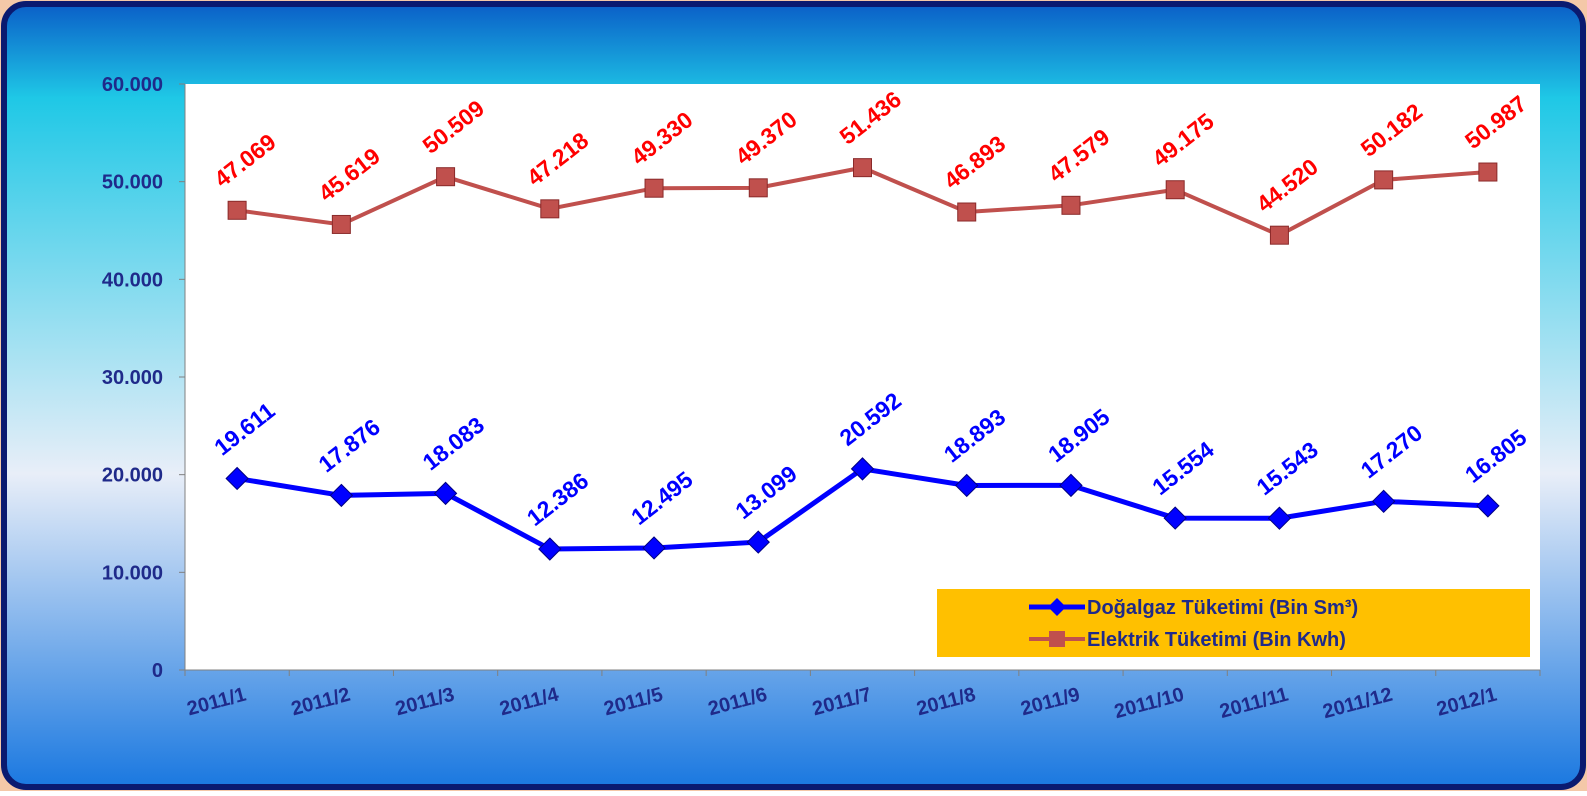 The height and width of the screenshot is (796, 1587). I want to click on y-tick-label: 10.000, so click(132, 573).